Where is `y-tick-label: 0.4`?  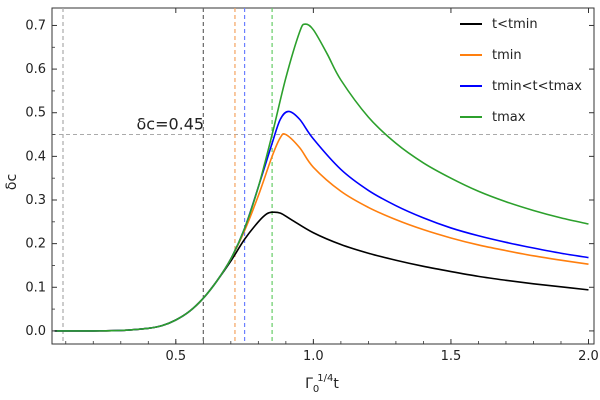
y-tick-label: 0.4 is located at coordinates (35, 156).